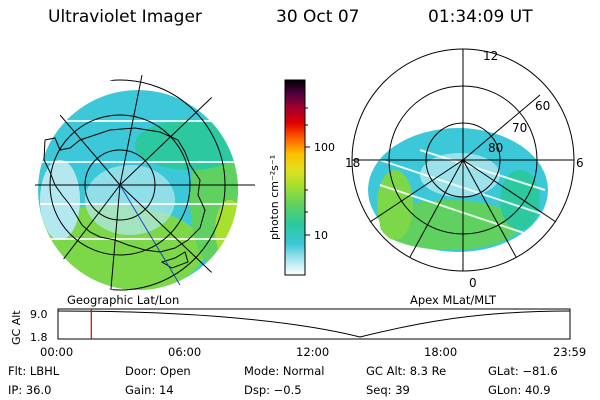  What do you see at coordinates (542, 106) in the screenshot?
I see `mlat-label-60: 60` at bounding box center [542, 106].